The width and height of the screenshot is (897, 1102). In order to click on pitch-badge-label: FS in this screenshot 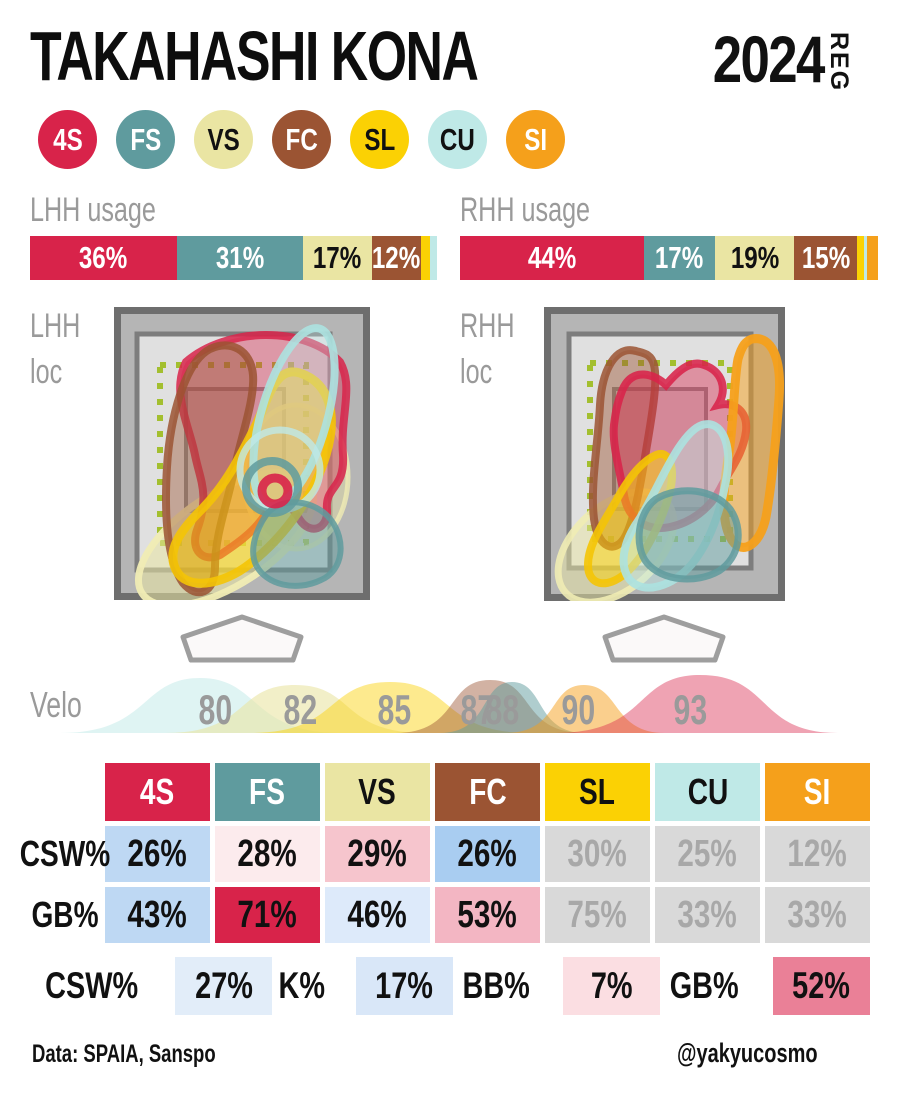, I will do `click(145, 139)`.